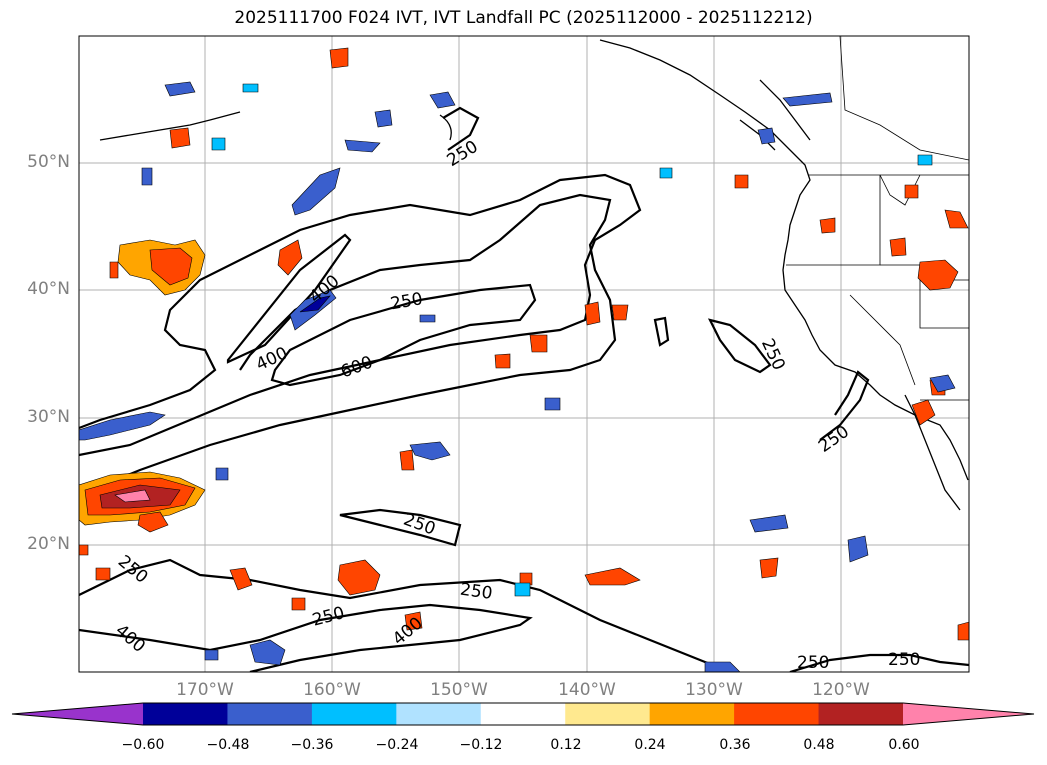  I want to click on lat-label-30n: 30°N, so click(48, 417).